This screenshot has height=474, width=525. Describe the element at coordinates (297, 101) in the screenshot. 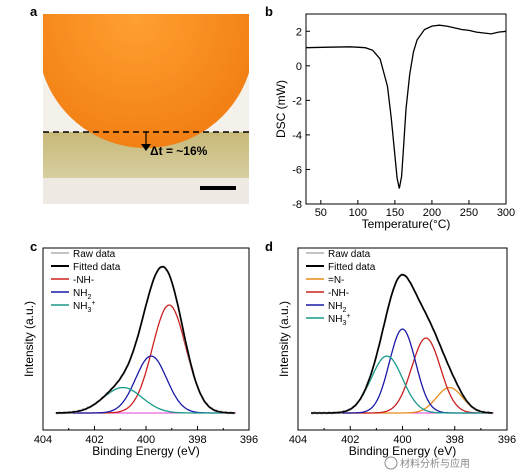

I see `y-tick-label: -2` at that location.